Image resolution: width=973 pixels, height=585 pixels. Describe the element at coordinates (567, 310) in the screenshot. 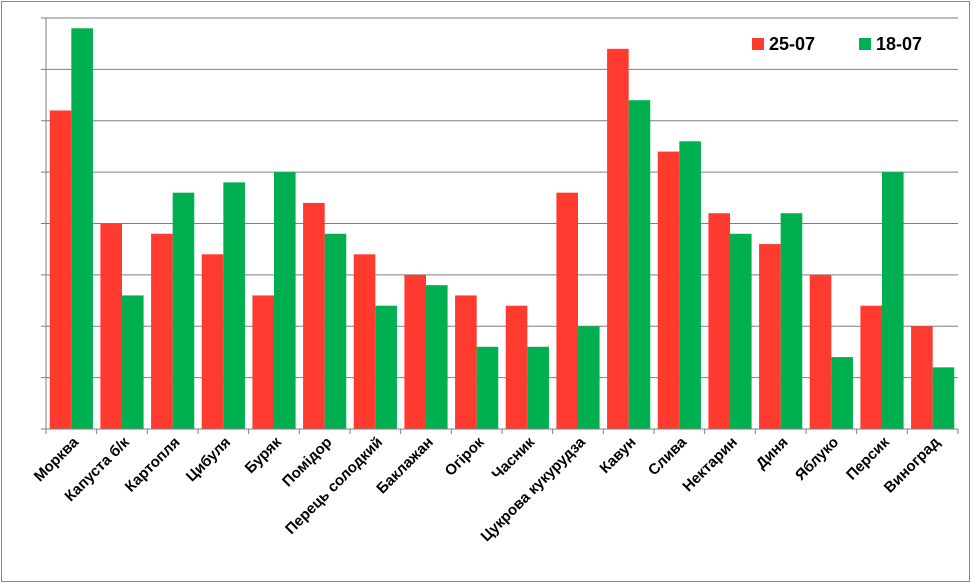

I see `bar-25-07-Цукрова кукурудза` at that location.